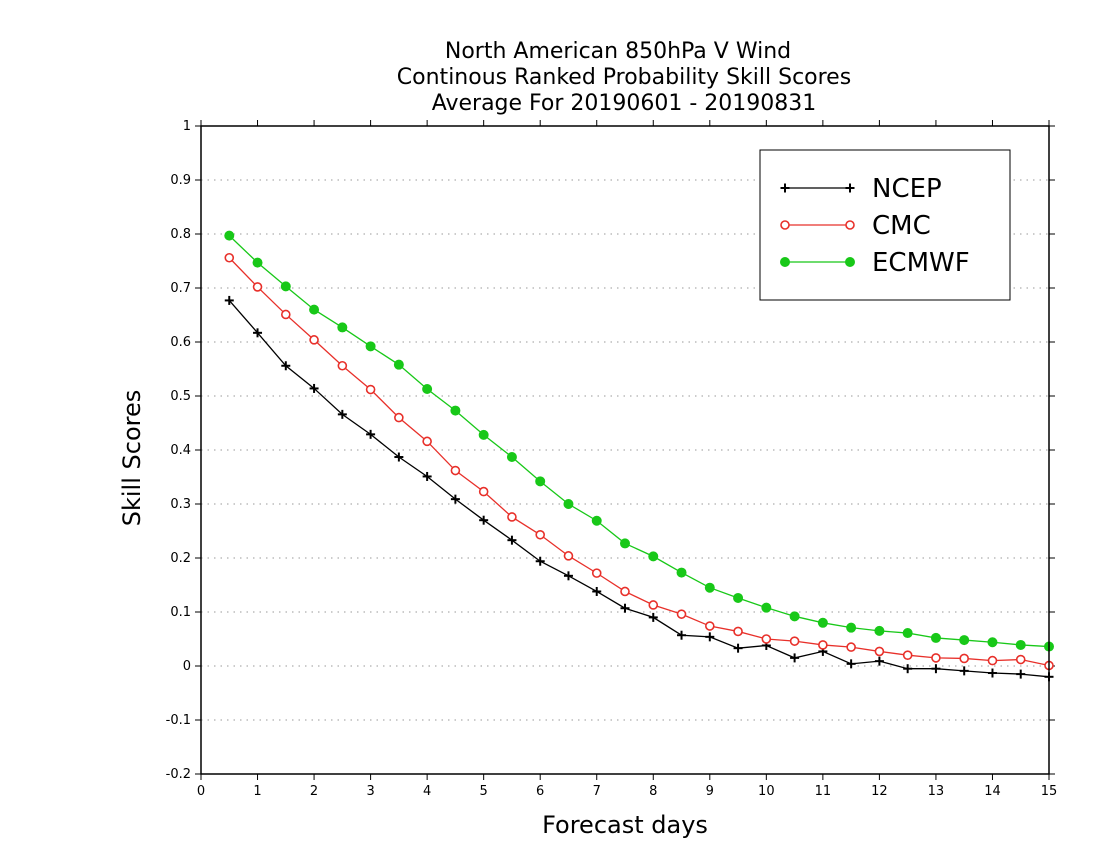 This screenshot has width=1100, height=850. Describe the element at coordinates (1049, 791) in the screenshot. I see `x-tick-label: 15` at that location.